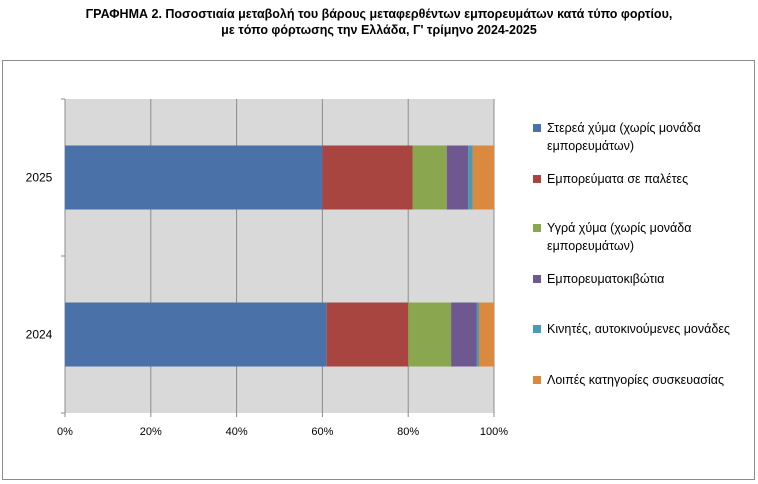 This screenshot has width=758, height=484. What do you see at coordinates (619, 237) in the screenshot?
I see `legend-label: Υγρά χύμα (χωρίς μονάδα εμπορευμάτων)` at bounding box center [619, 237].